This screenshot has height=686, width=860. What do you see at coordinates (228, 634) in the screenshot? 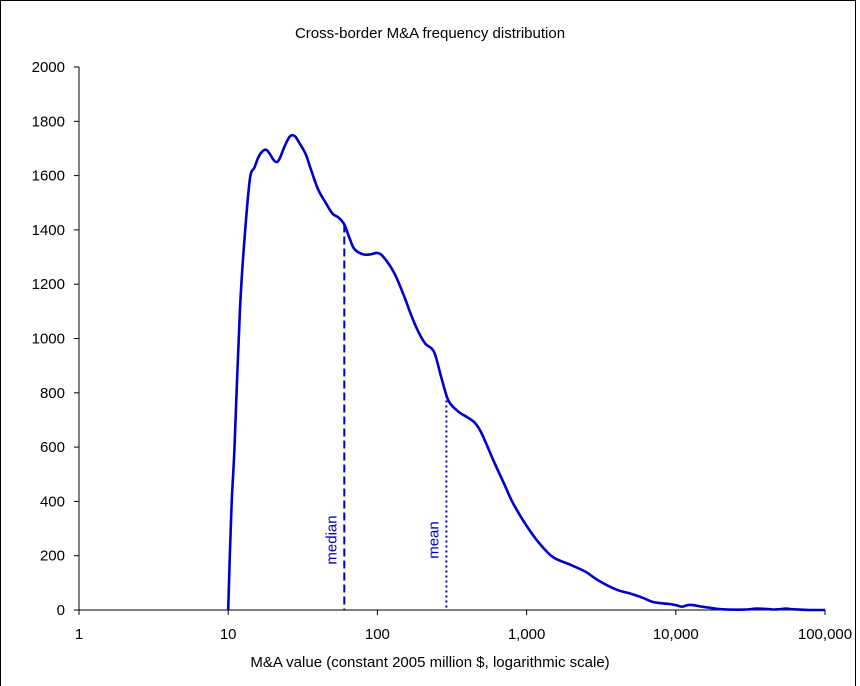
I see `x-tick-label: 10` at bounding box center [228, 634].